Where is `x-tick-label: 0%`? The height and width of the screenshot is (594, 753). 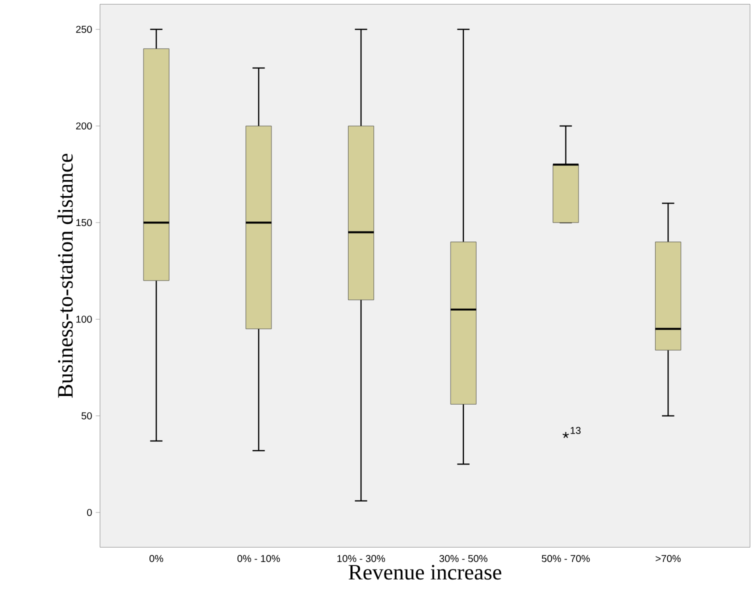 x-tick-label: 0% is located at coordinates (156, 558).